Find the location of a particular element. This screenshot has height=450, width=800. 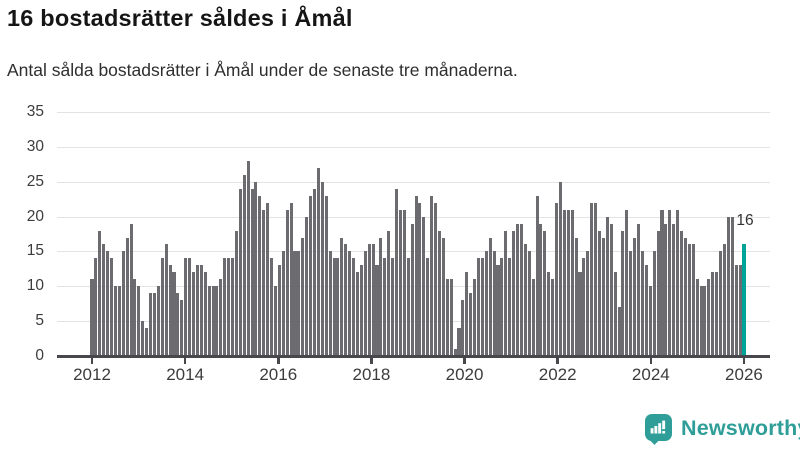

y-axis-tick-label: 35 is located at coordinates (35, 112).